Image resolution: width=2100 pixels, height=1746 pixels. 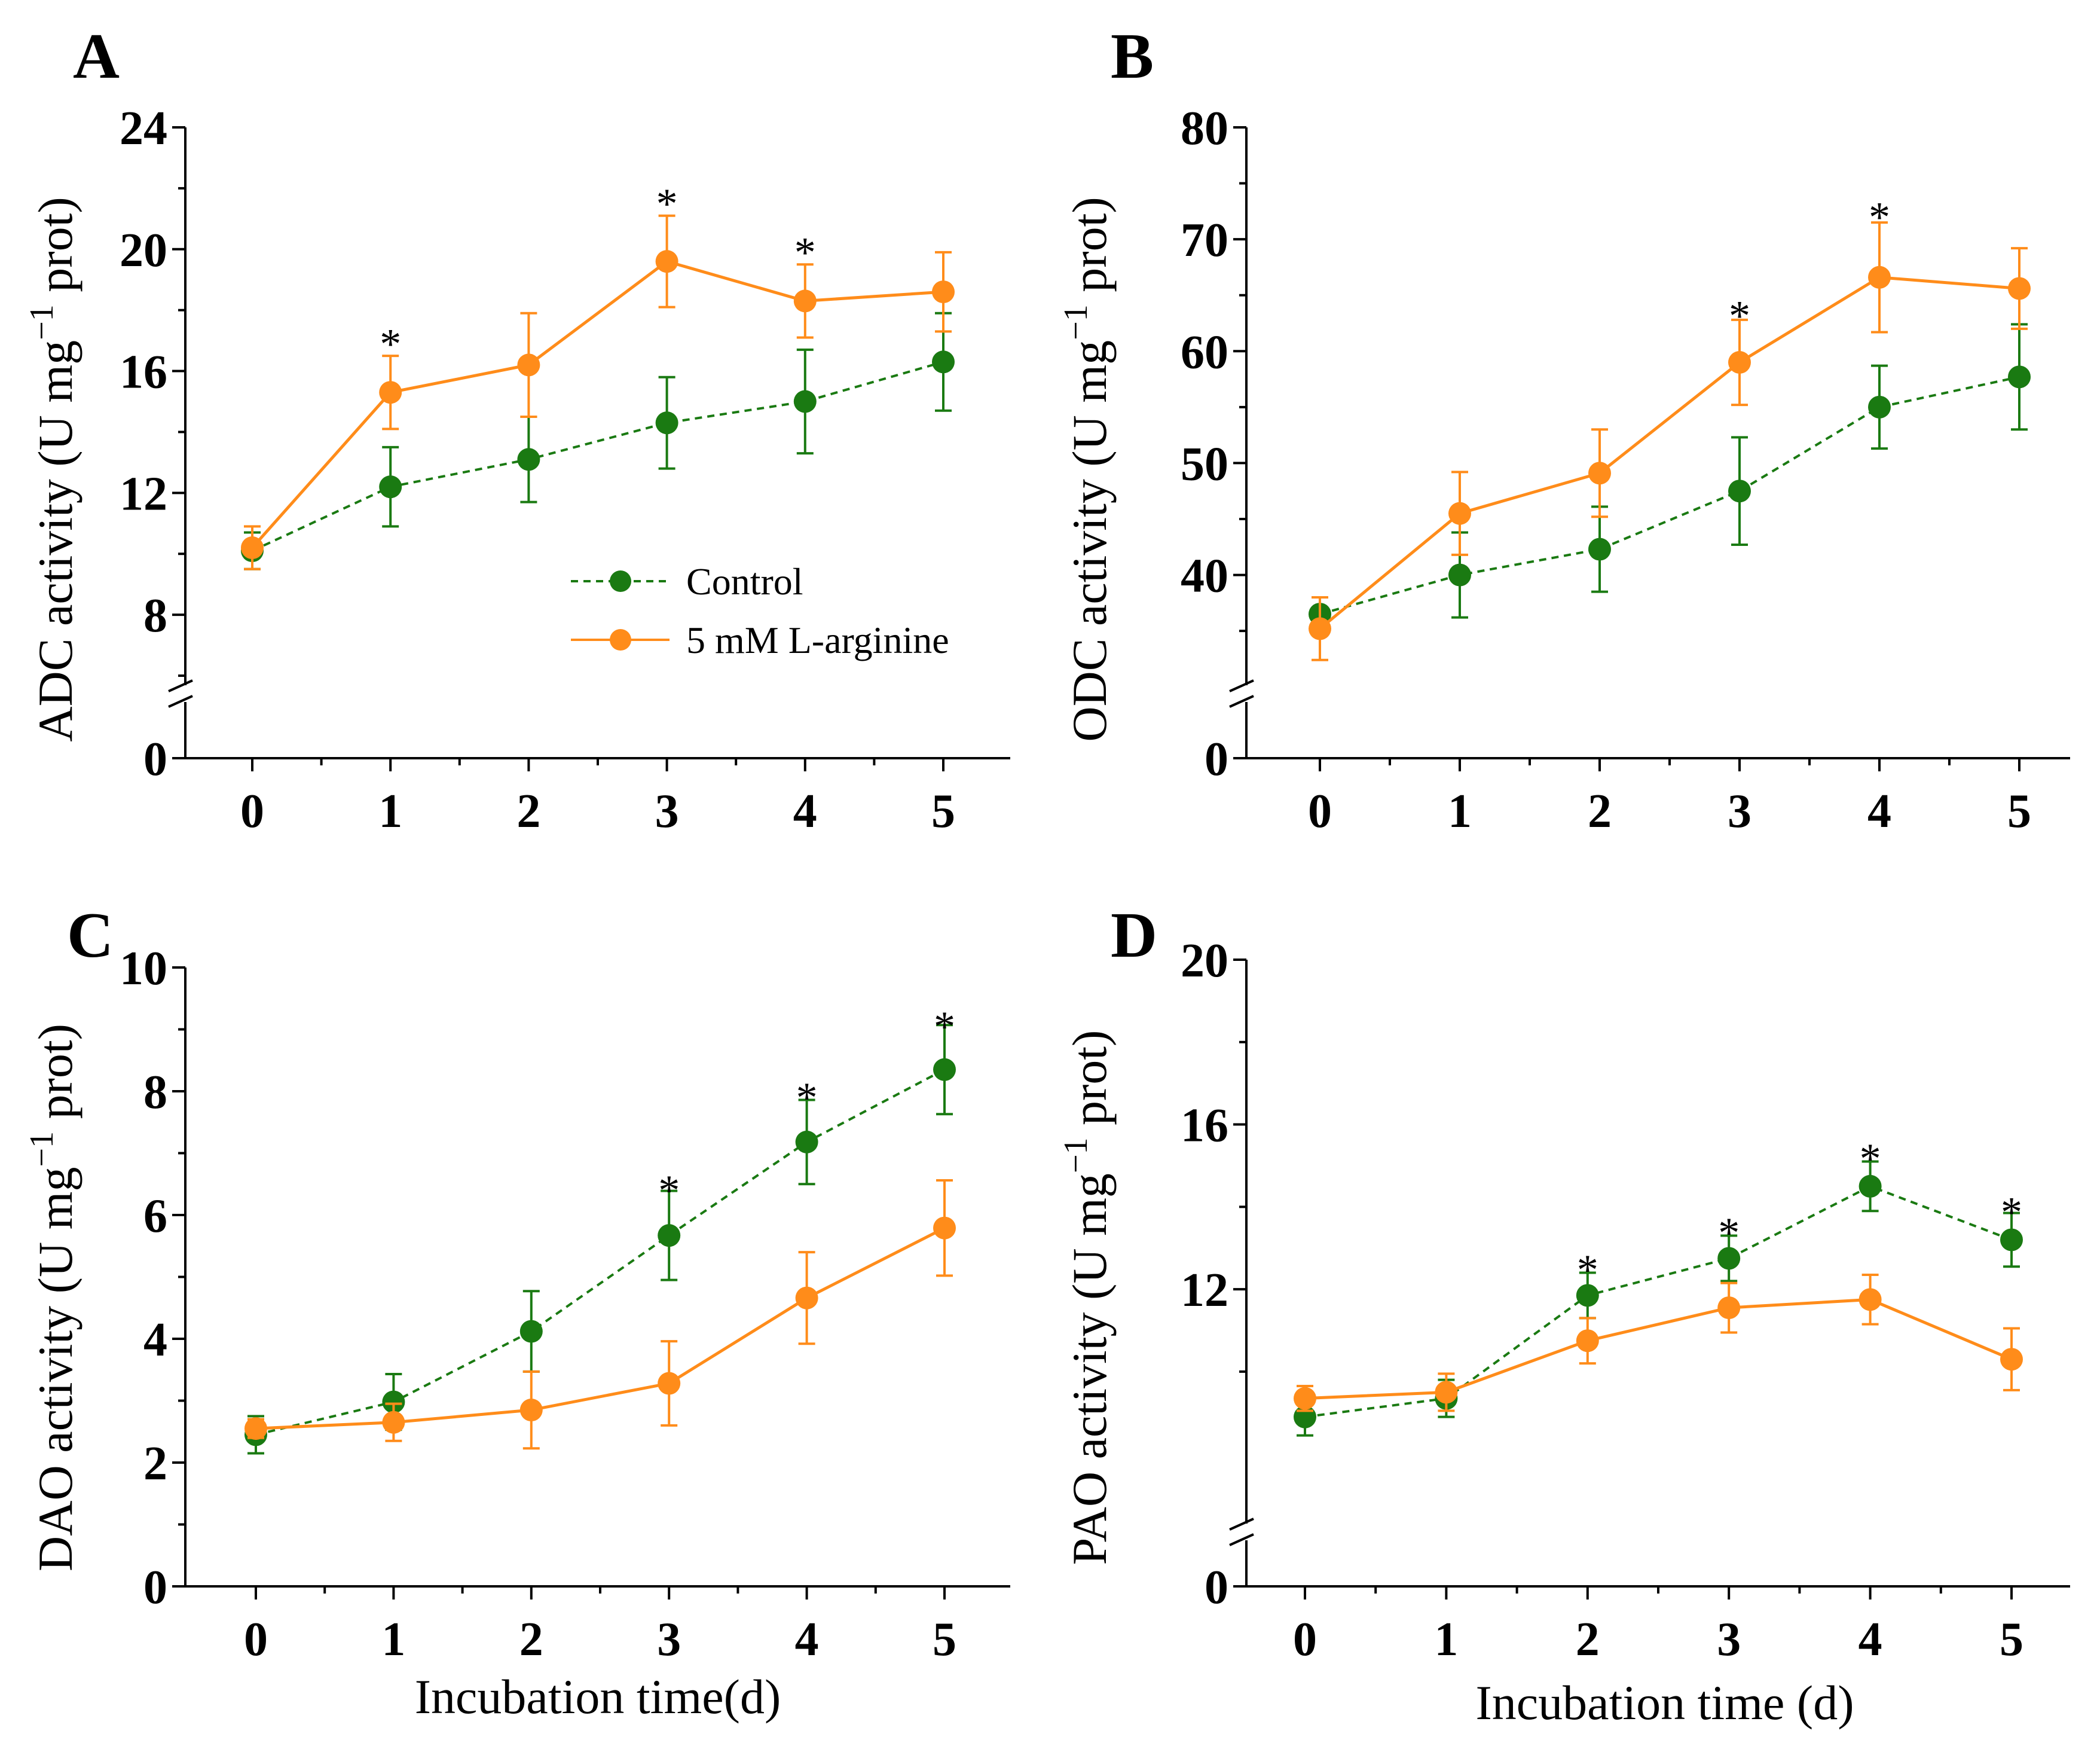 What do you see at coordinates (2011, 1639) in the screenshot?
I see `x-tick-label-d: 5` at bounding box center [2011, 1639].